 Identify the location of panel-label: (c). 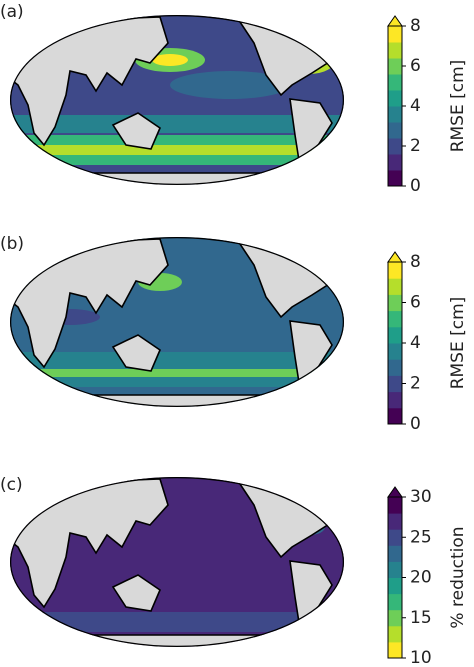
(11, 485).